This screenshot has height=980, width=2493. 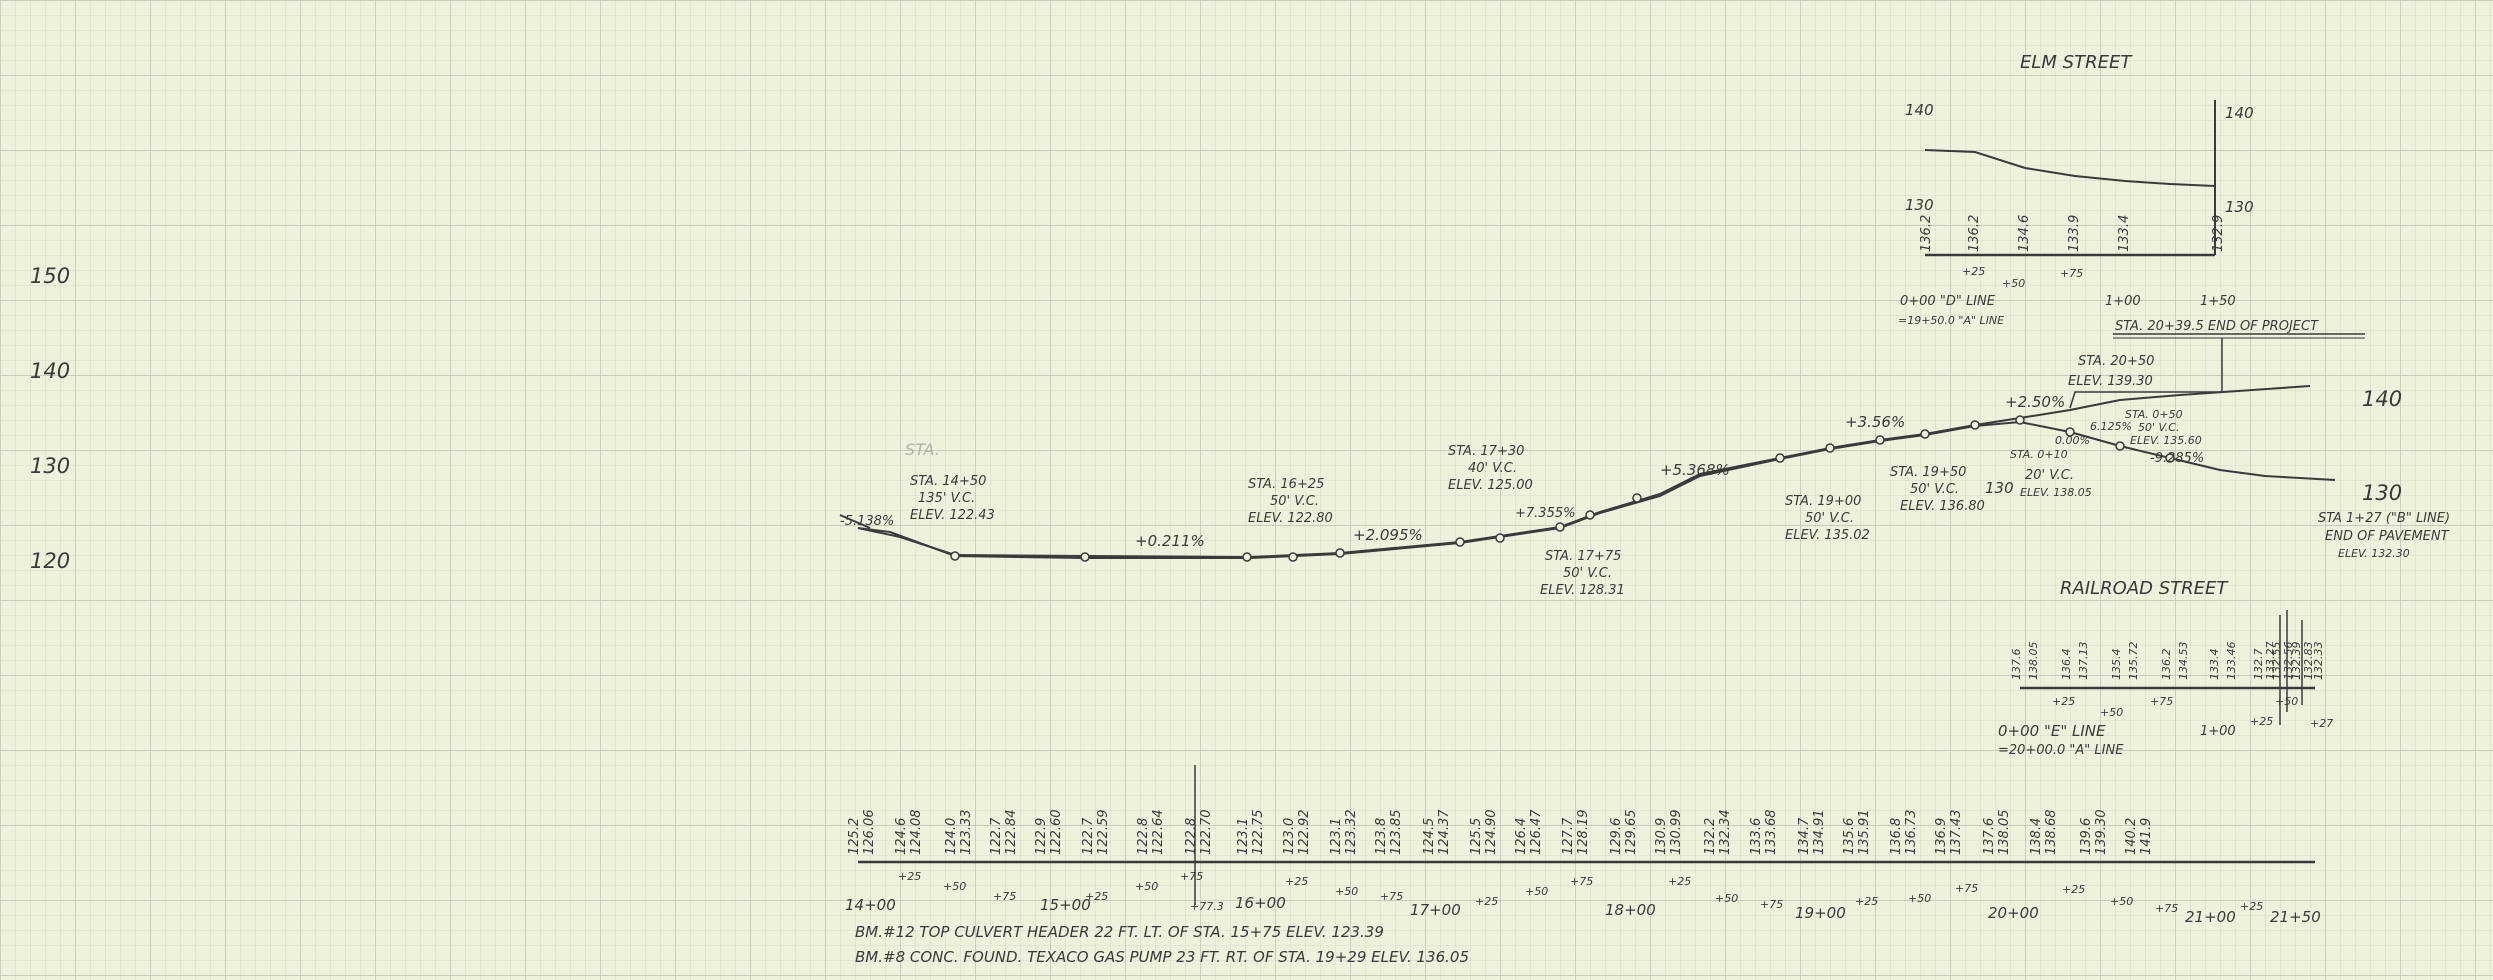 What do you see at coordinates (1725, 833) in the screenshot?
I see `profile-elevation: 132.34` at bounding box center [1725, 833].